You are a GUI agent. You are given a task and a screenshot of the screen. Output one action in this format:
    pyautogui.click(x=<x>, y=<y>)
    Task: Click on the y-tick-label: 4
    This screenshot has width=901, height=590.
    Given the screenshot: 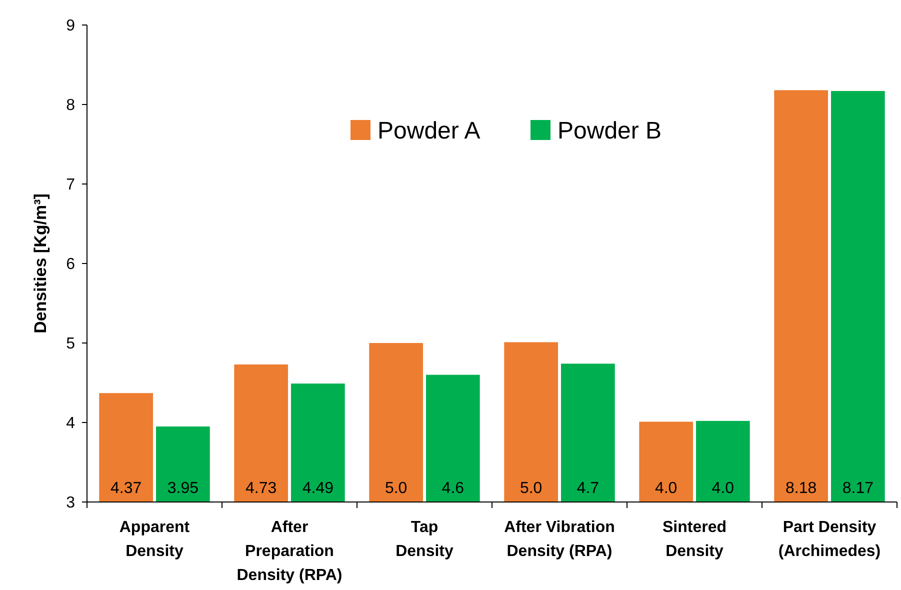 What is the action you would take?
    pyautogui.click(x=71, y=423)
    